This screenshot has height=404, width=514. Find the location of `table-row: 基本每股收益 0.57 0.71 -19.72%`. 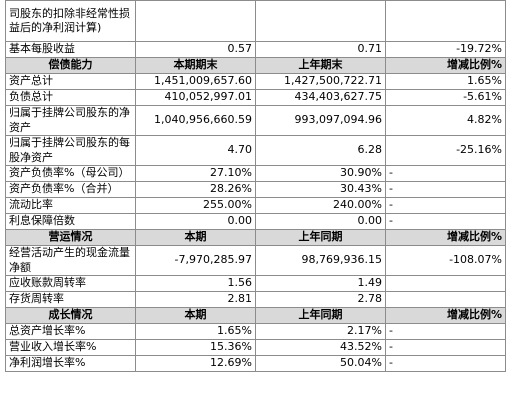

table-row: 基本每股收益 0.57 0.71 -19.72% is located at coordinates (255, 49).